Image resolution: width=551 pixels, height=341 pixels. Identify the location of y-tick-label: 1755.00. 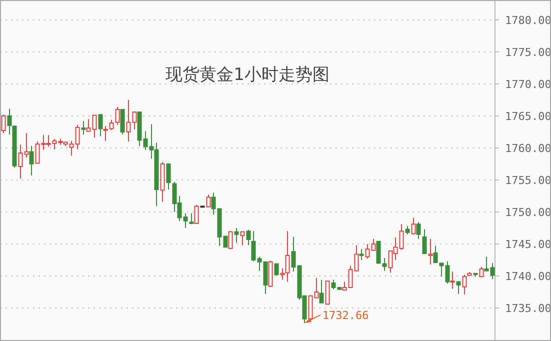
(528, 180).